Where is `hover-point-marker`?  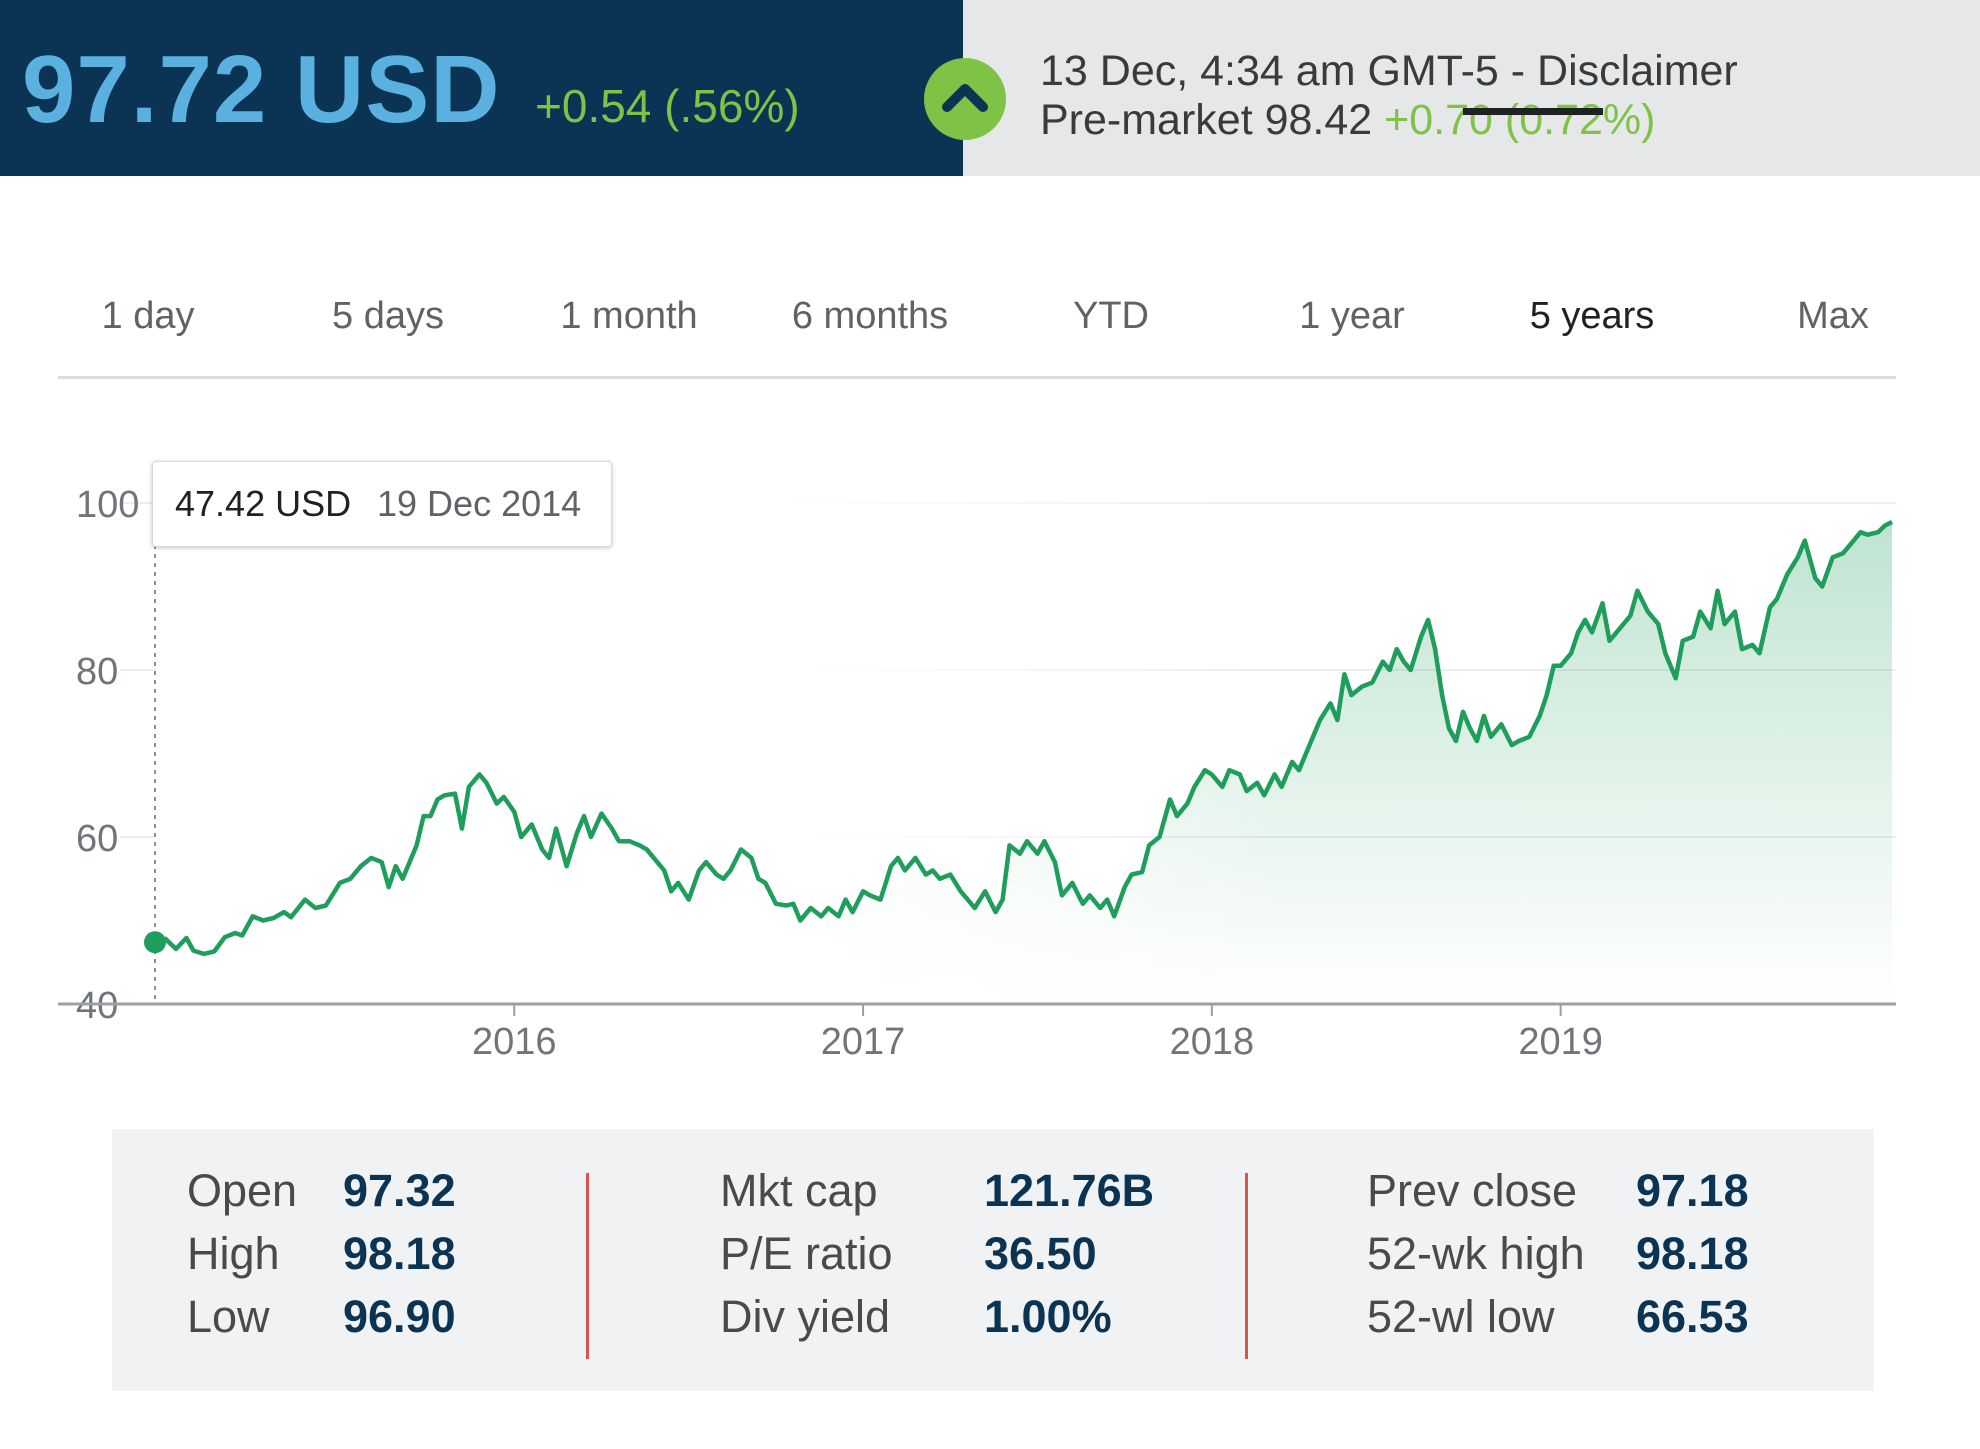 hover-point-marker is located at coordinates (155, 942).